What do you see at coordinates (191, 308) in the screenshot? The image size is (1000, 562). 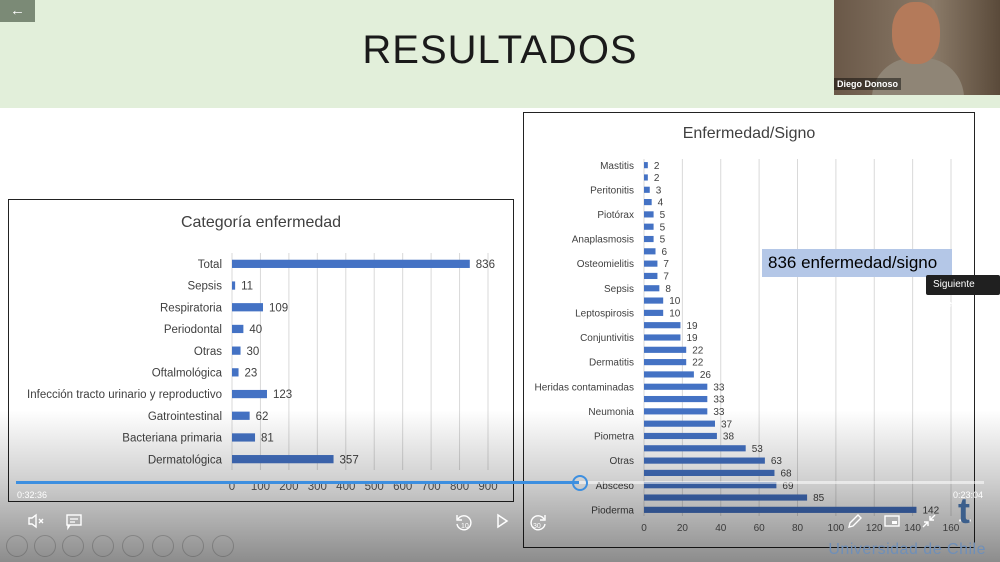 I see `category-chart-category-label: Respiratoria` at bounding box center [191, 308].